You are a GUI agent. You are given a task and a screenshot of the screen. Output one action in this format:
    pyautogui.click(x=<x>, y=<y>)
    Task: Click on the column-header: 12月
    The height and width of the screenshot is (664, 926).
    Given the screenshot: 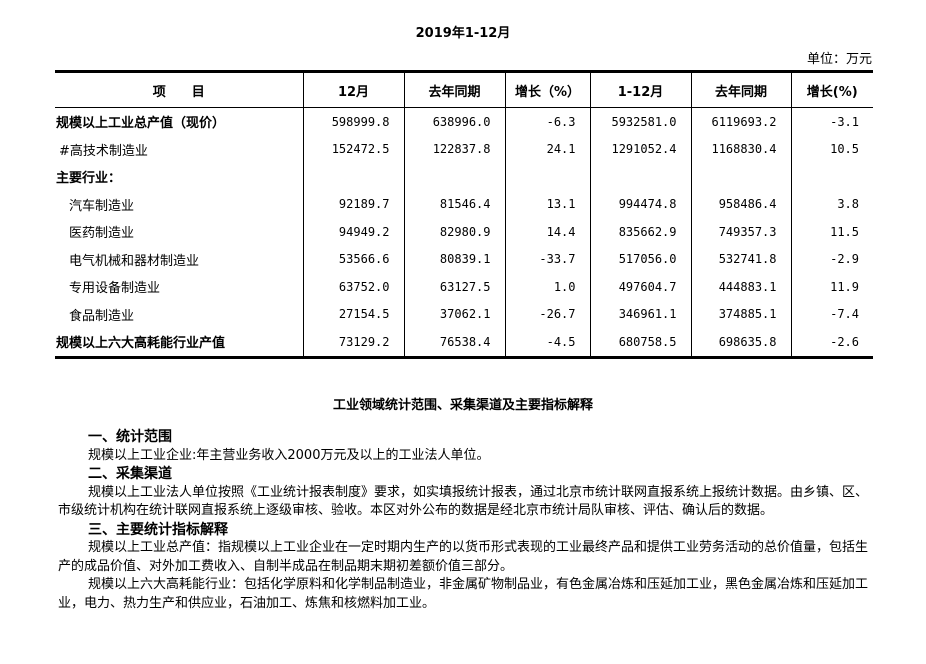 What is the action you would take?
    pyautogui.click(x=353, y=89)
    